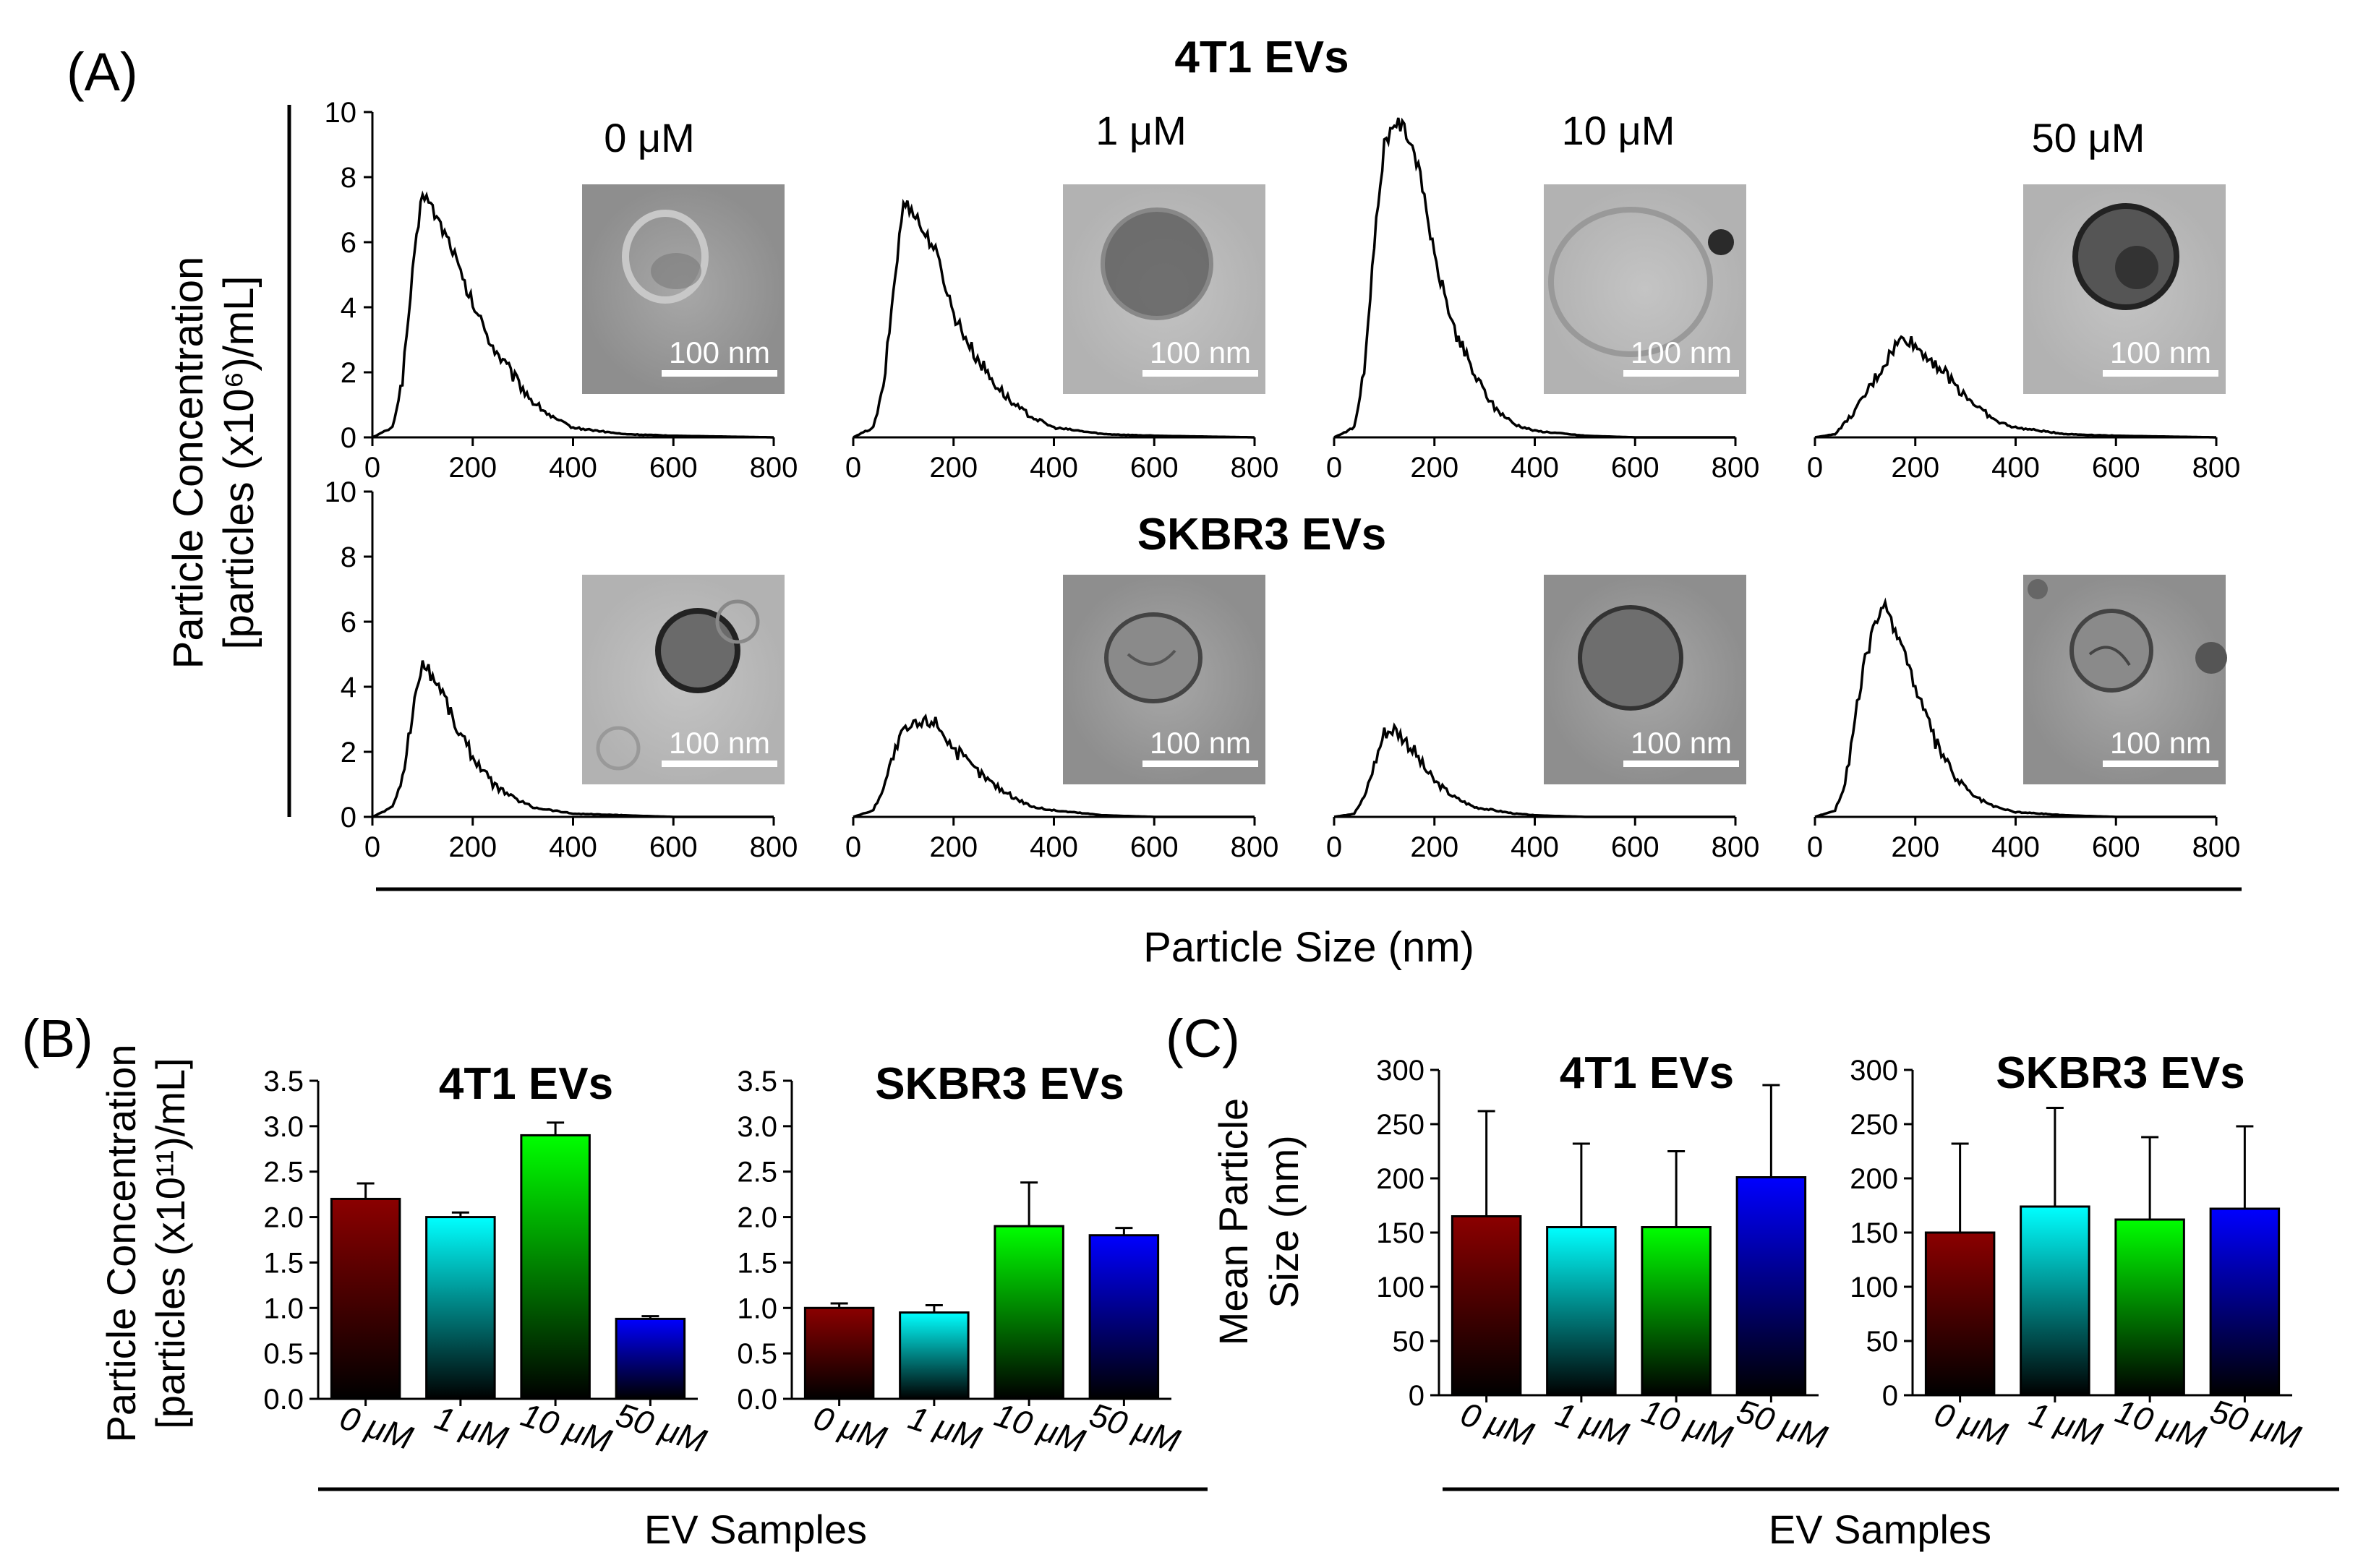 This screenshot has height=1568, width=2358. I want to click on nta-axis-4t1-2: 0 200 400 600 800, so click(1543, 460).